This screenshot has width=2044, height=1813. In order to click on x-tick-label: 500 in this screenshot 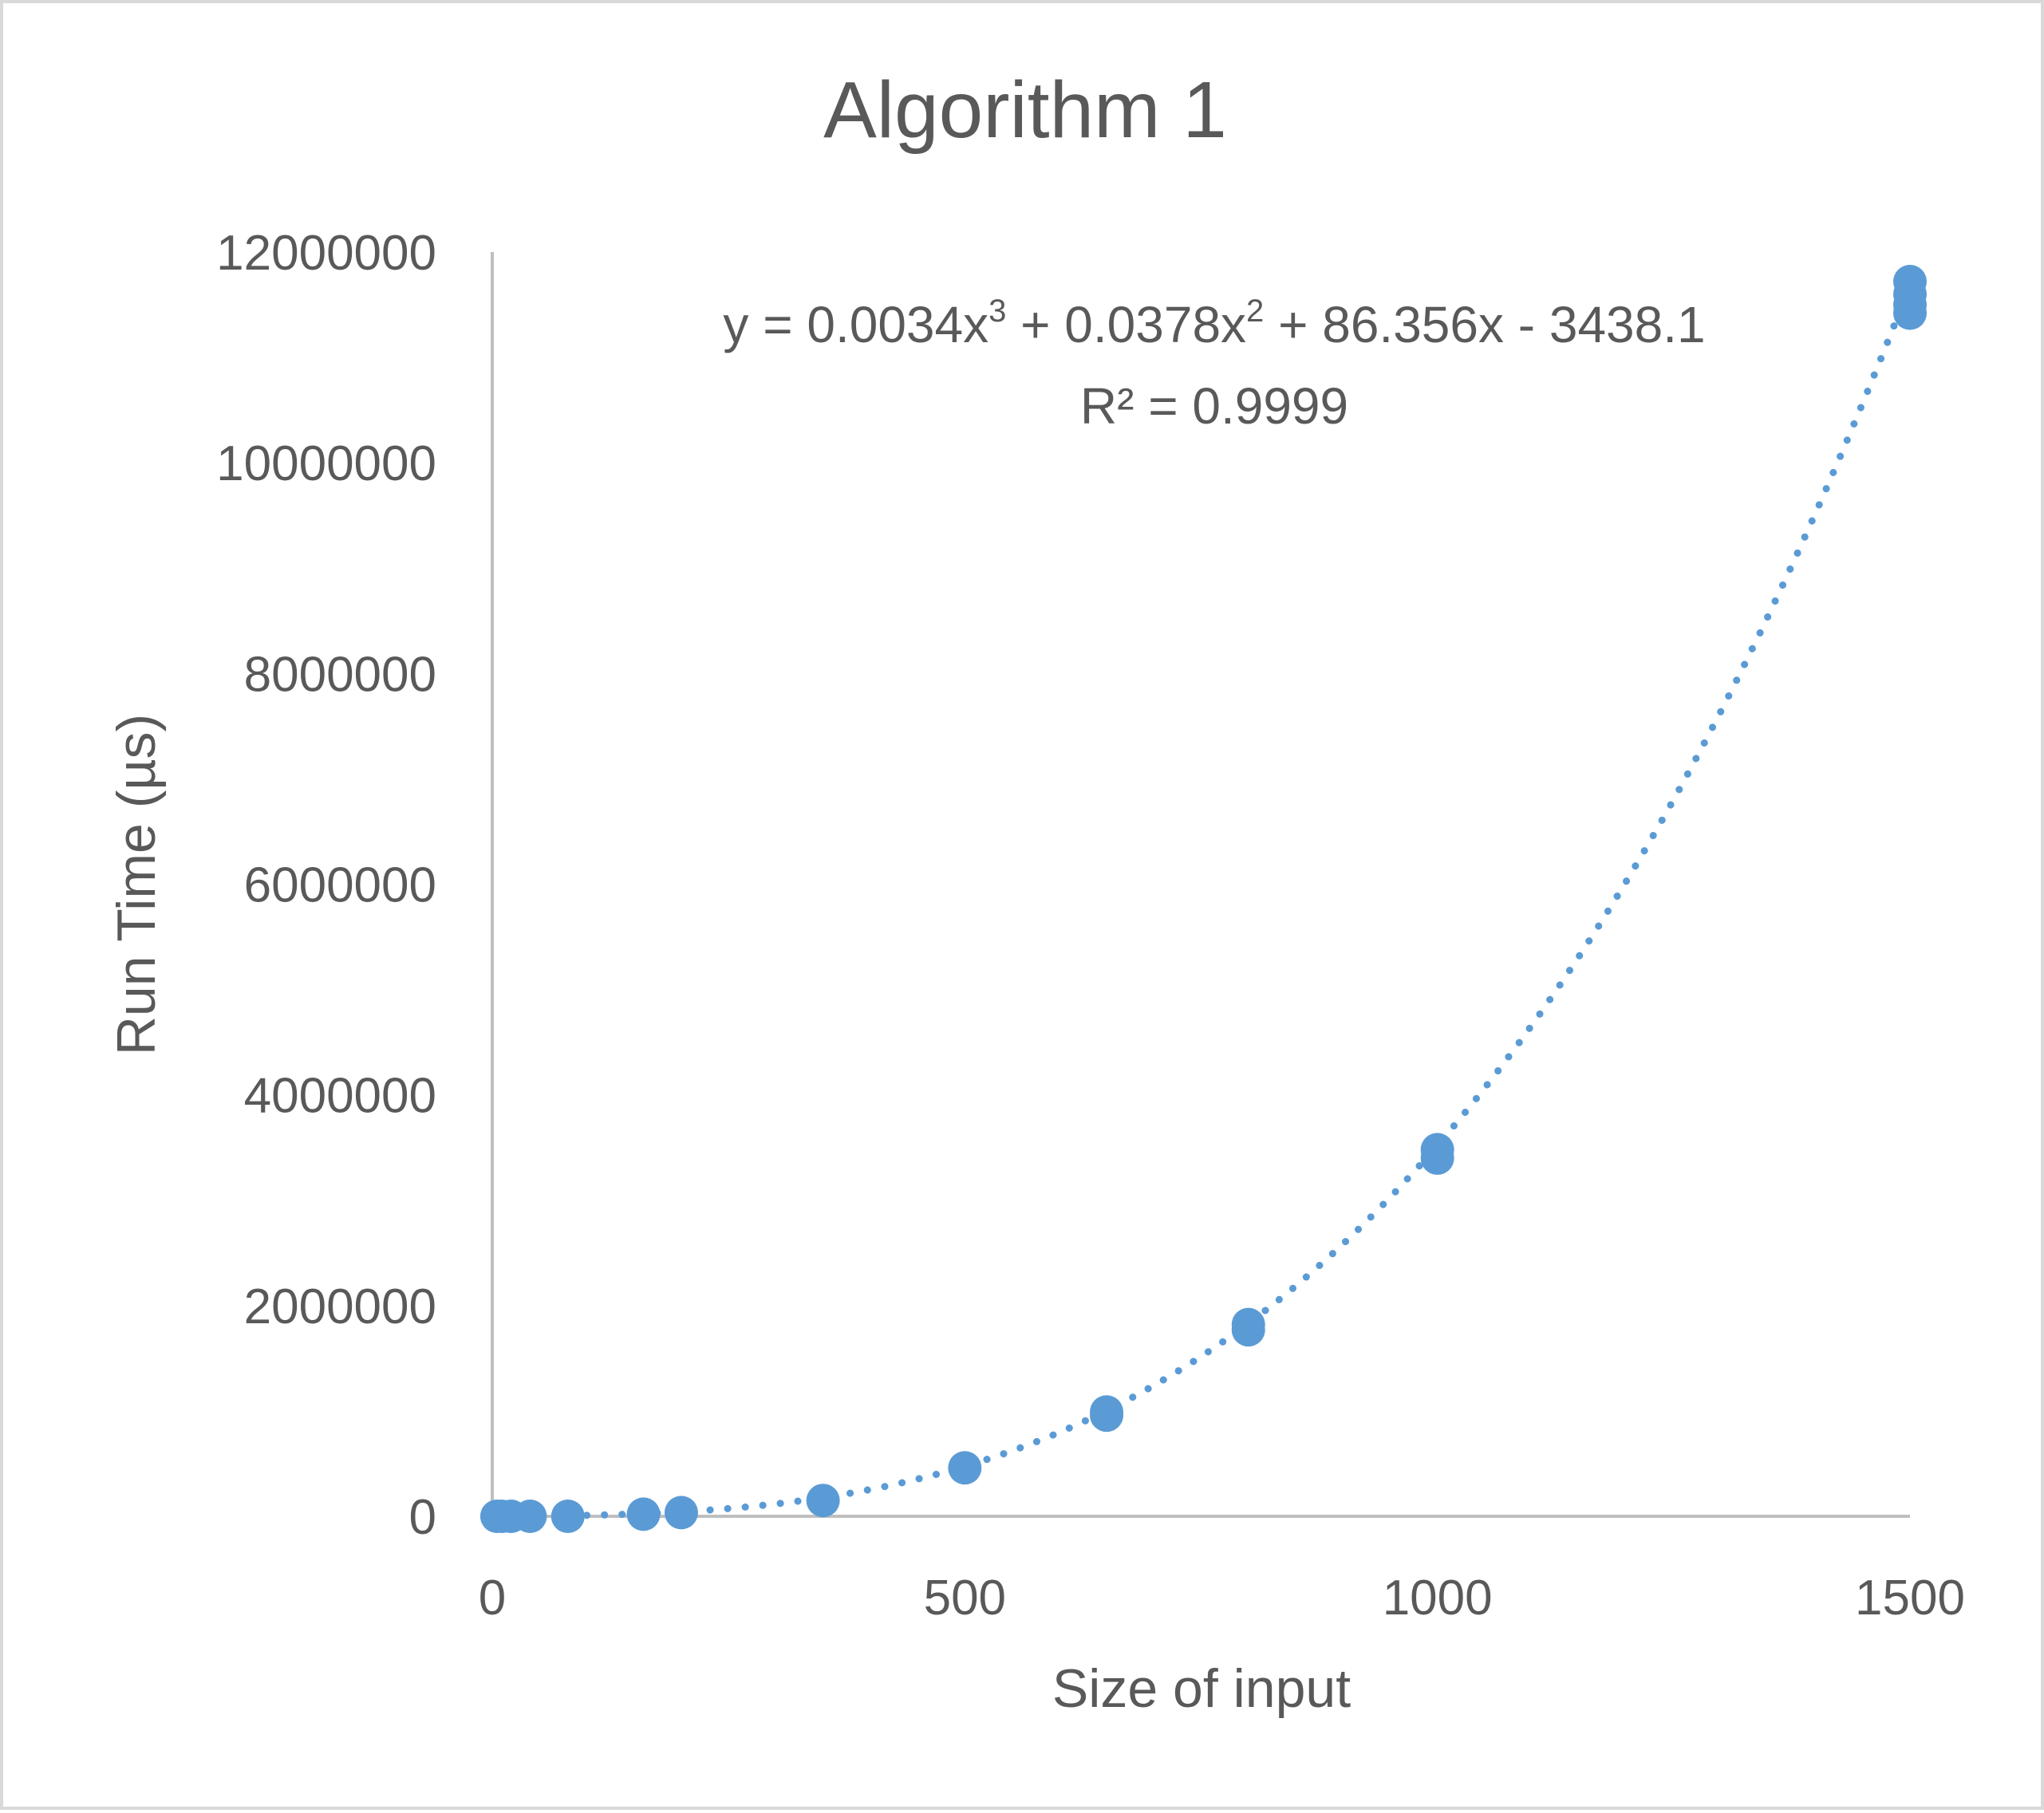, I will do `click(965, 1599)`.